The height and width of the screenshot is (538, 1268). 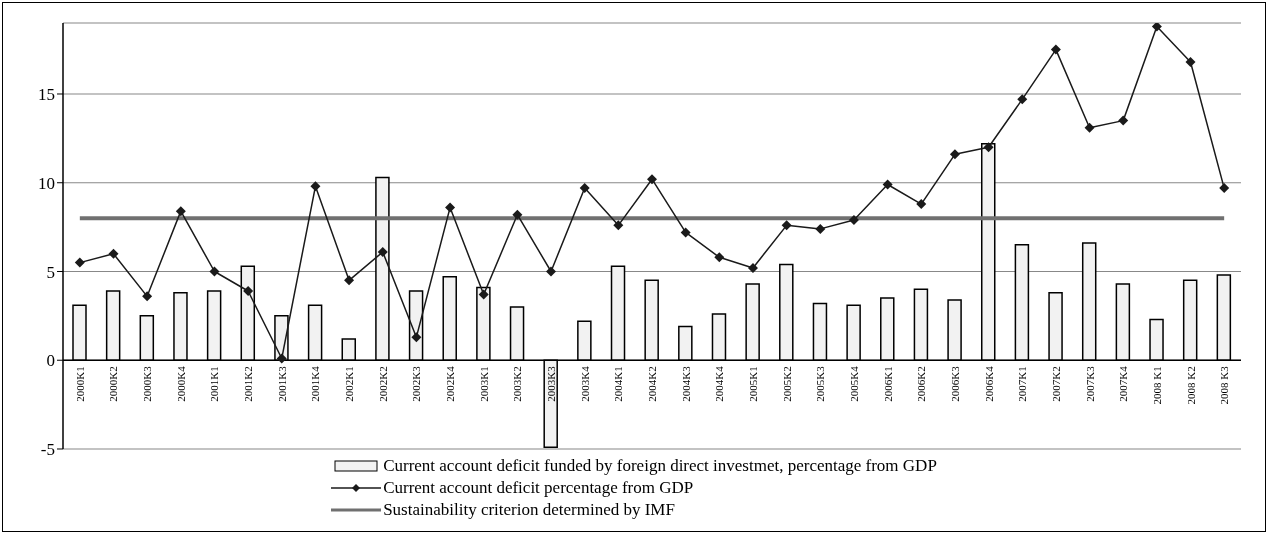 I want to click on x-tick-label: 2001K2, so click(x=248, y=384).